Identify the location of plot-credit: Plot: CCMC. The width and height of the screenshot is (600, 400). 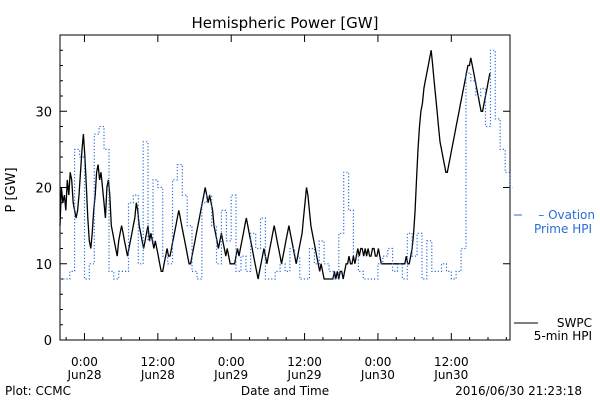
(38, 391).